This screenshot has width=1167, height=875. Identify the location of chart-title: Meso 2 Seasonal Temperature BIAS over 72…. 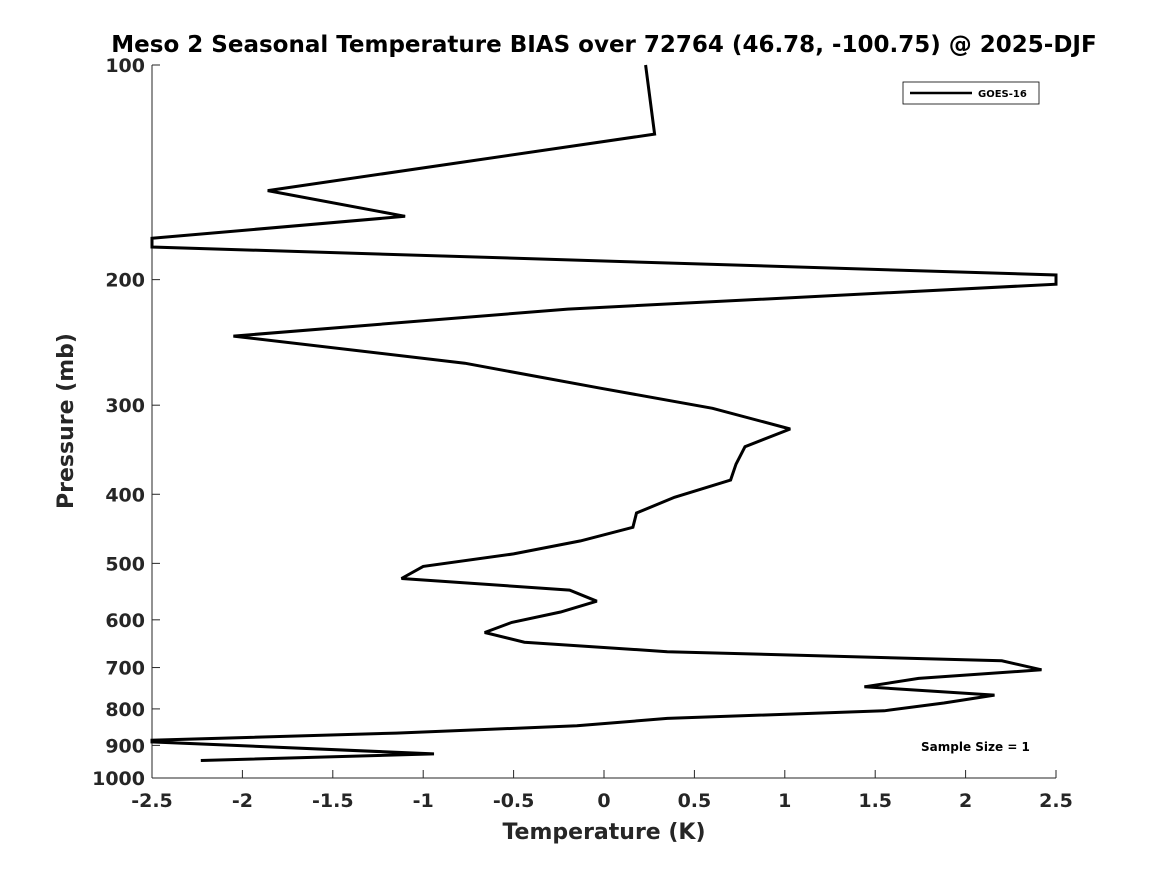
(603, 45).